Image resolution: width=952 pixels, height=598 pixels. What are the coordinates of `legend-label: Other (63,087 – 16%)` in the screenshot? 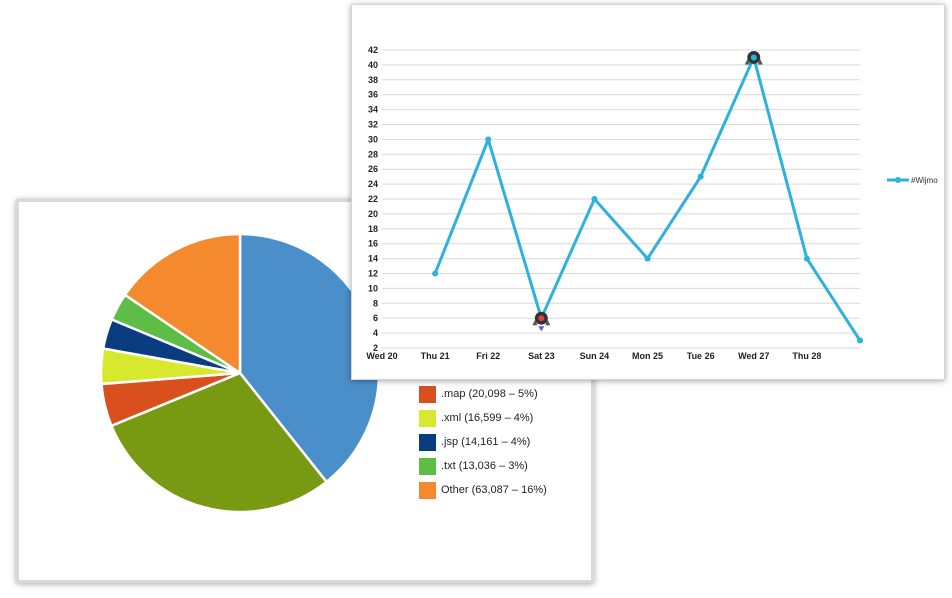 It's located at (494, 490).